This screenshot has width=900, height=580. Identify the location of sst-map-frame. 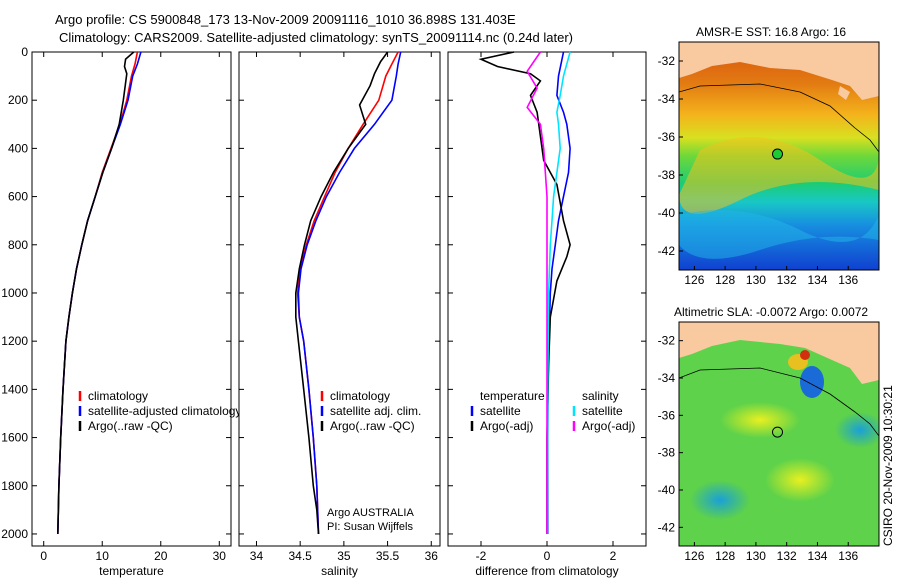
(779, 156).